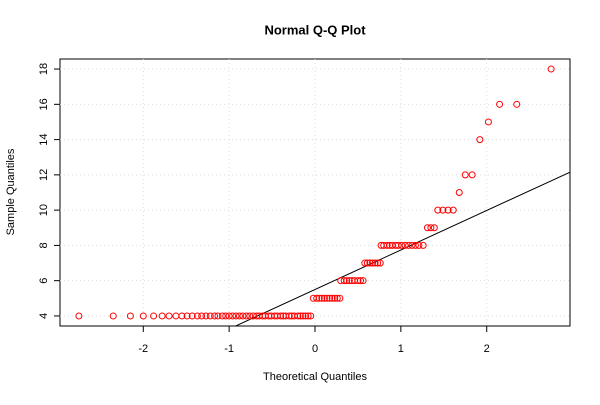  I want to click on x-tick-label: -2, so click(143, 349).